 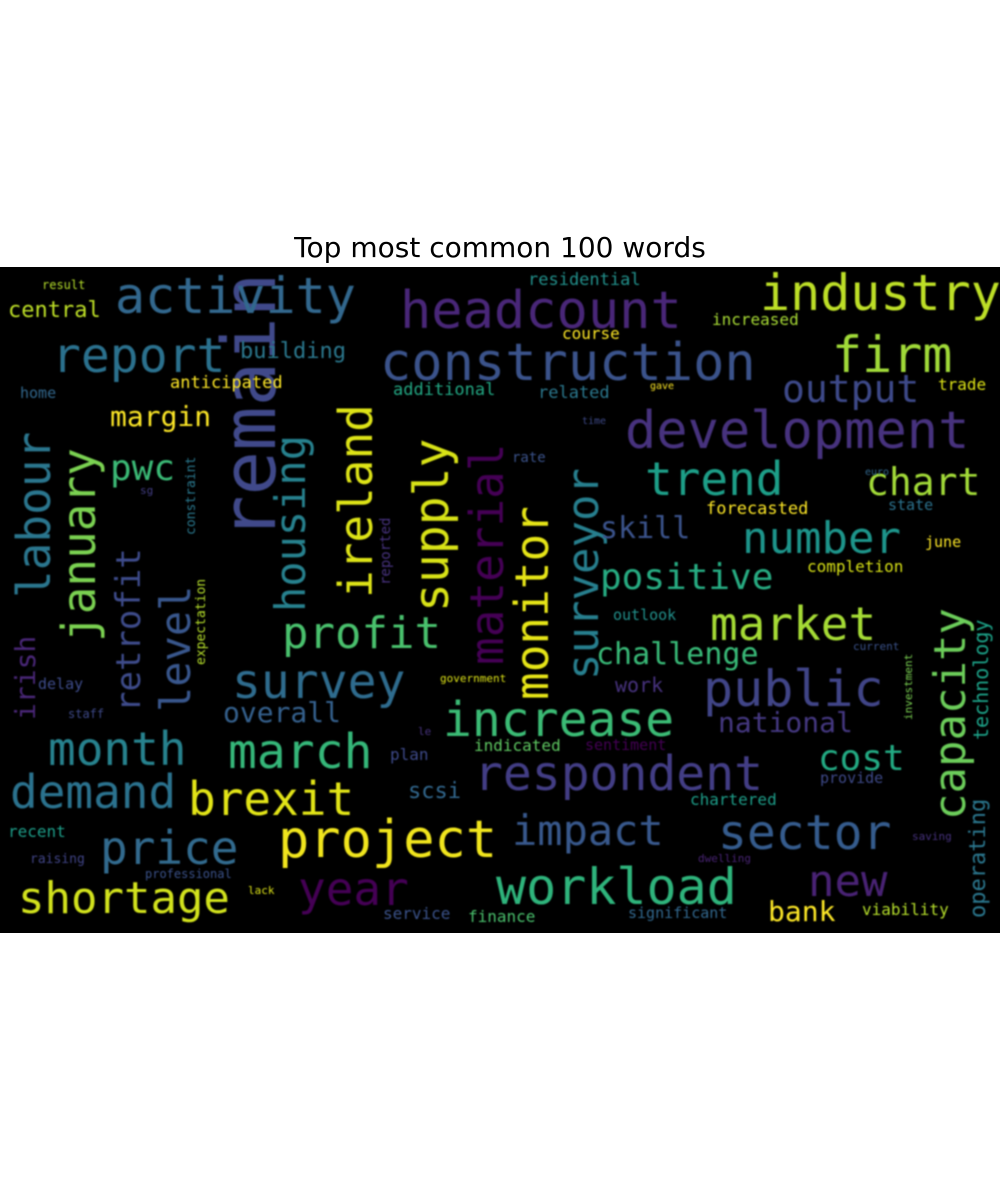 I want to click on word-technology: technology, so click(x=981, y=680).